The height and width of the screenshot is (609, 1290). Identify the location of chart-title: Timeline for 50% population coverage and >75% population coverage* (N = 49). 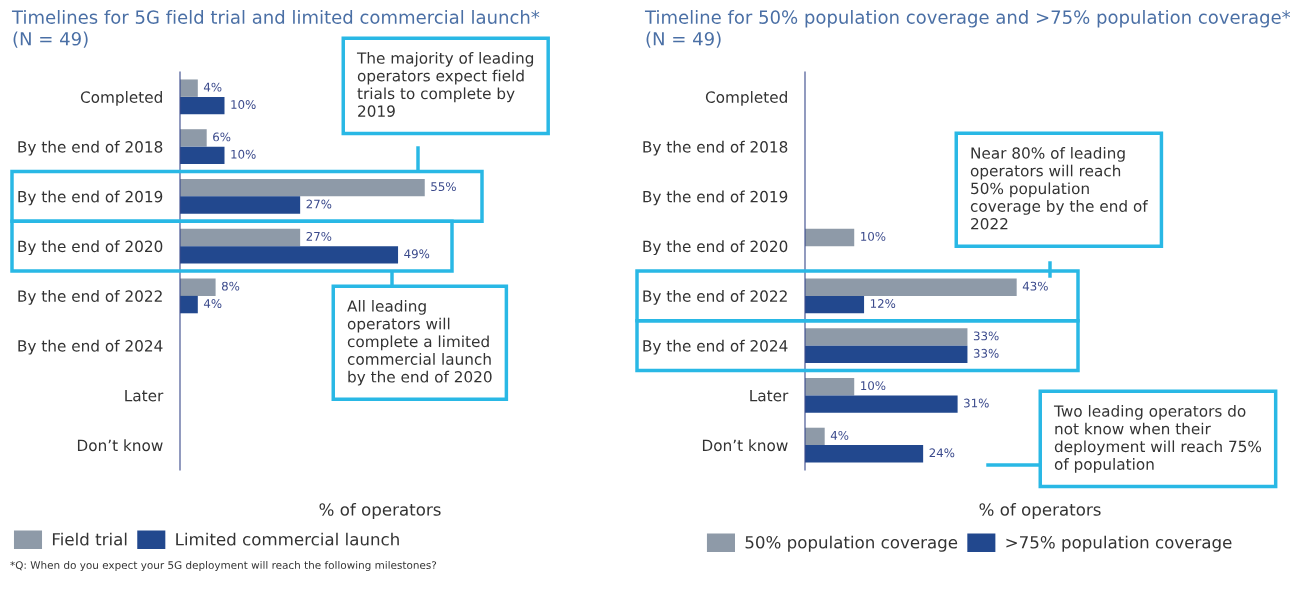
(967, 29).